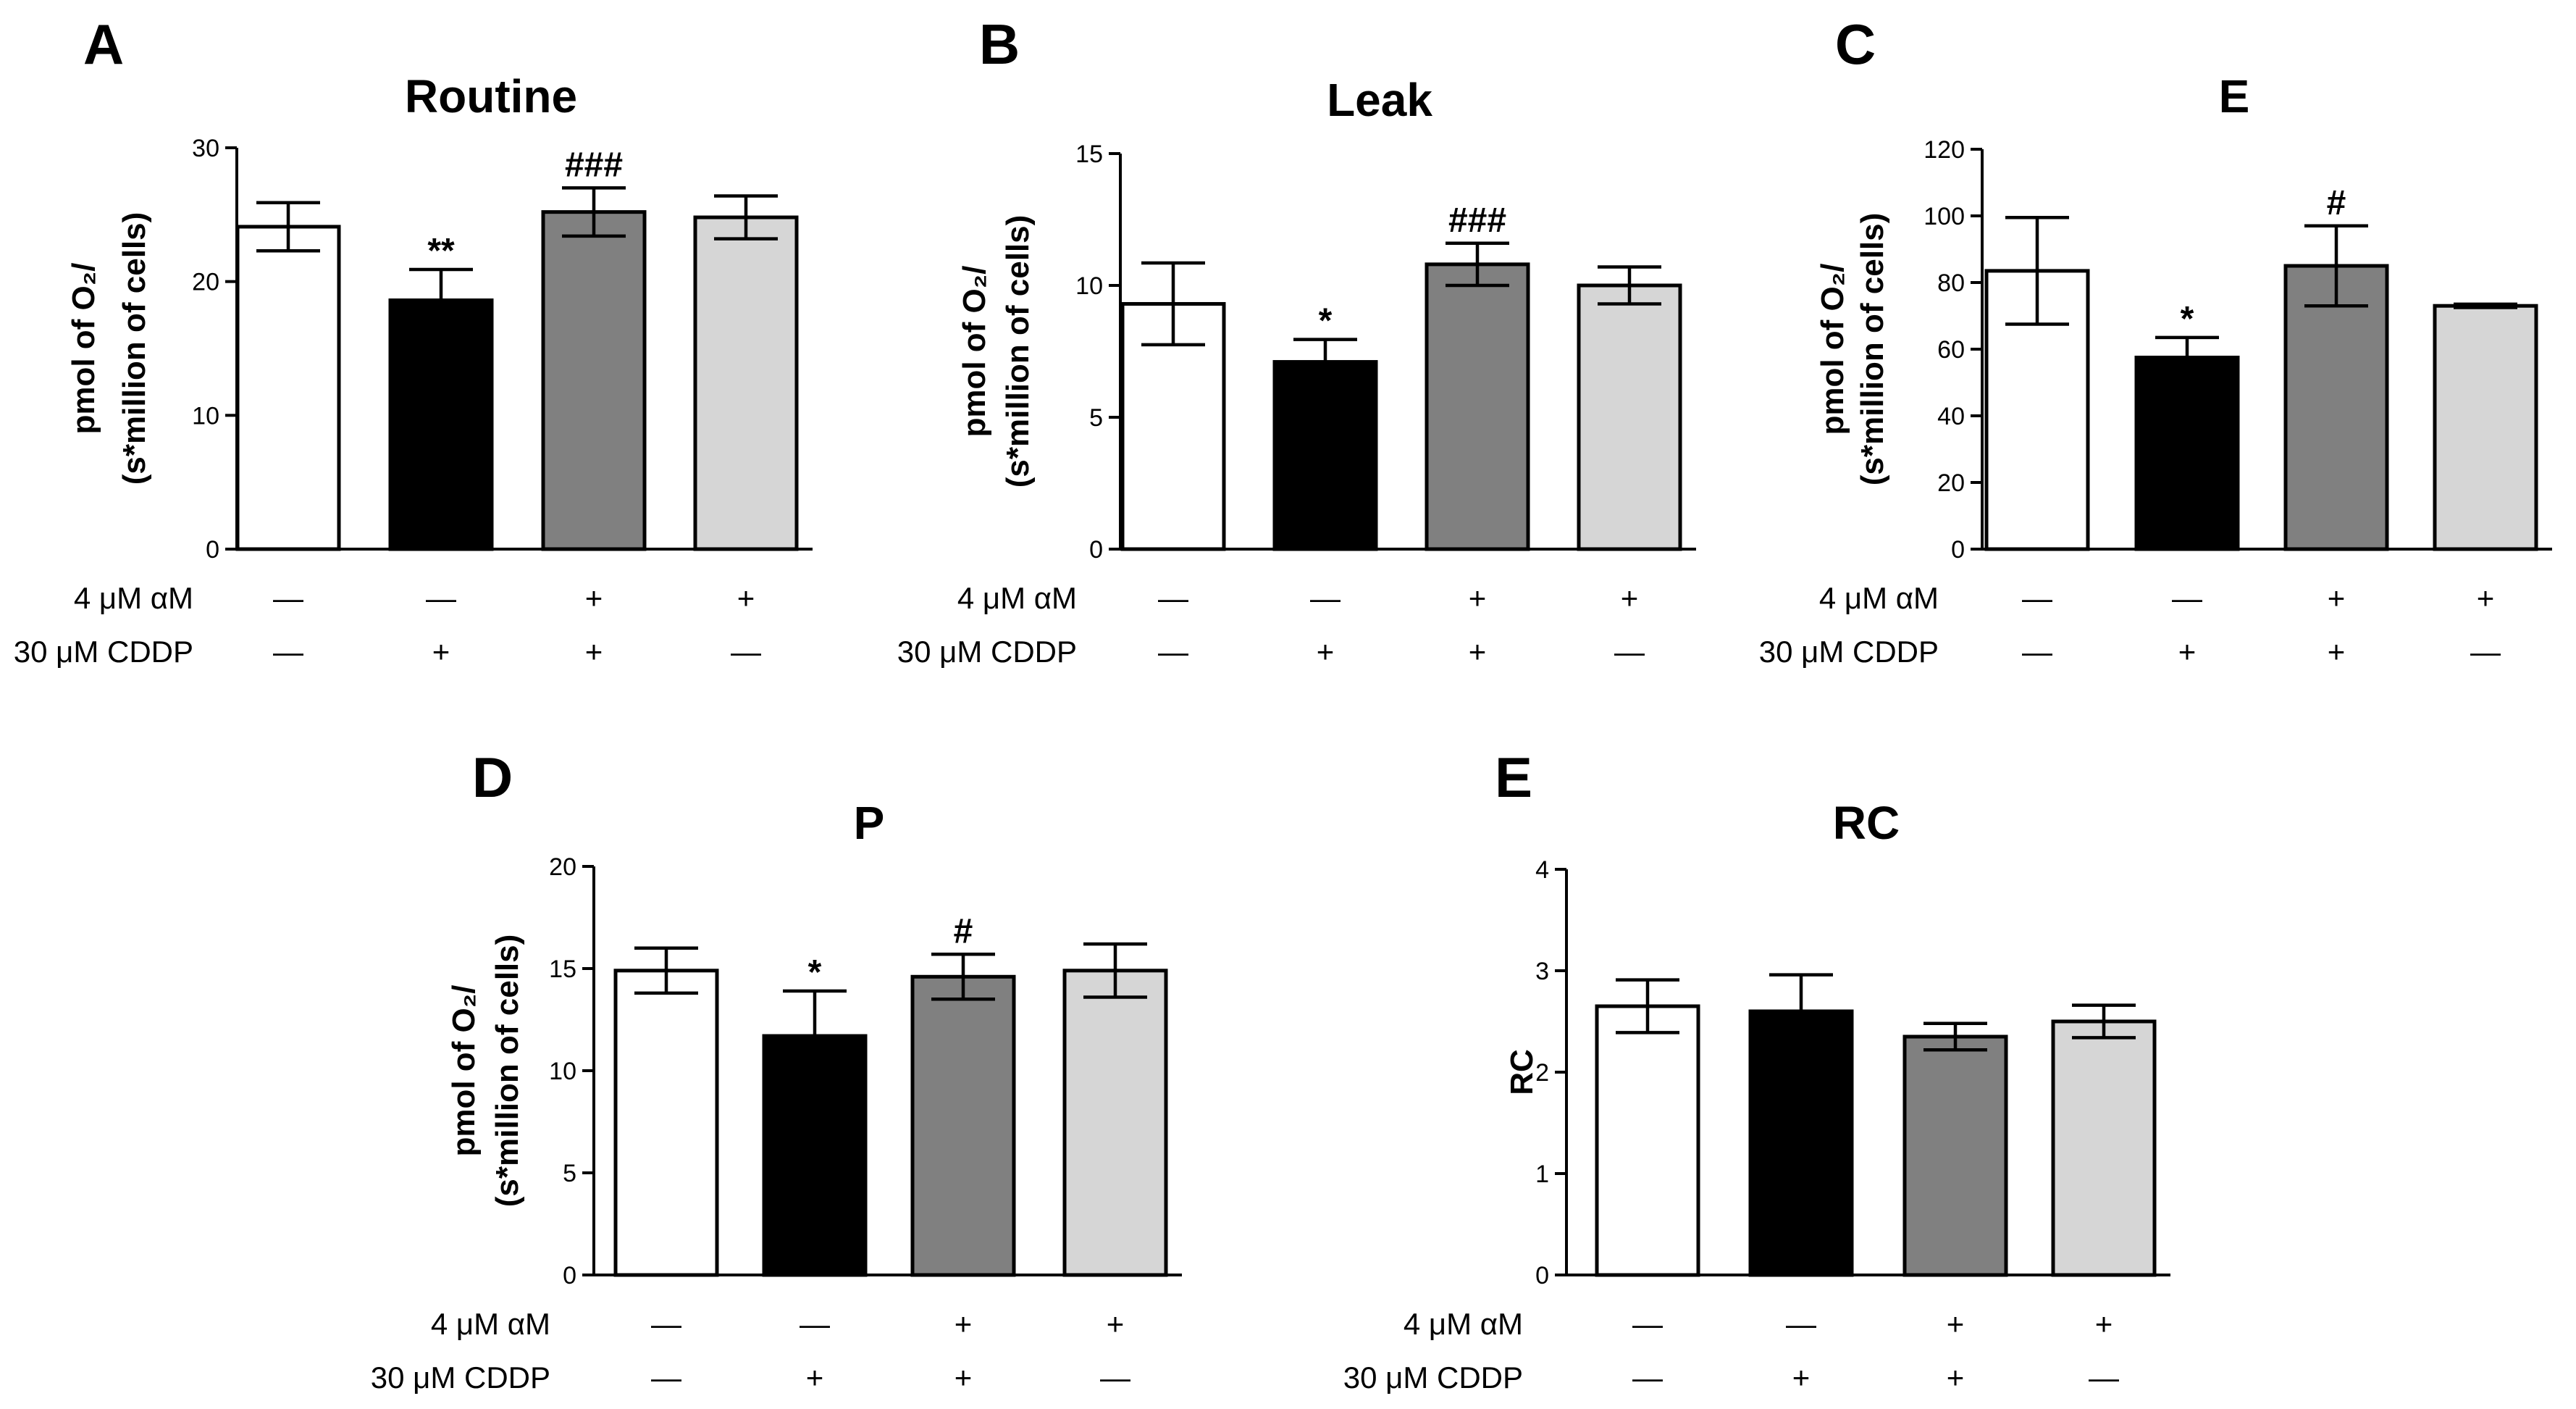 Image resolution: width=2576 pixels, height=1409 pixels. What do you see at coordinates (1513, 777) in the screenshot?
I see `panel-letter: E` at bounding box center [1513, 777].